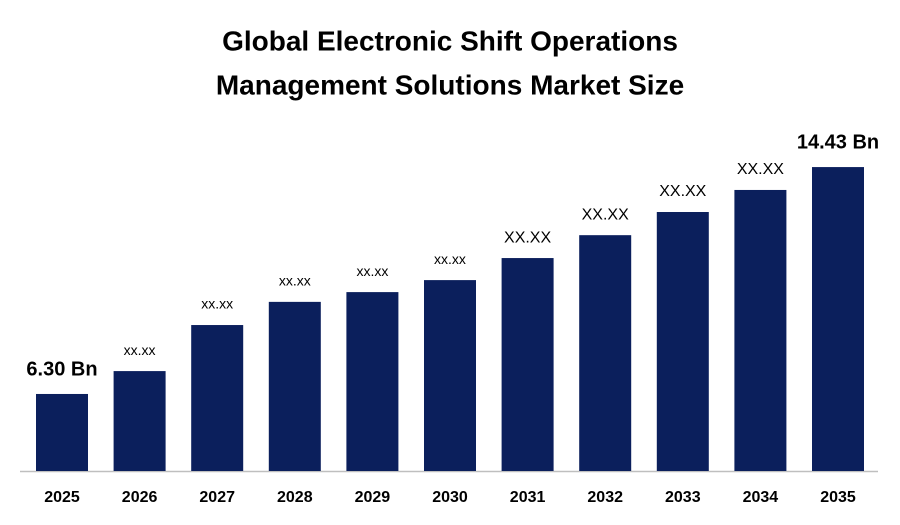  I want to click on x-tick-label: 2031, so click(528, 497).